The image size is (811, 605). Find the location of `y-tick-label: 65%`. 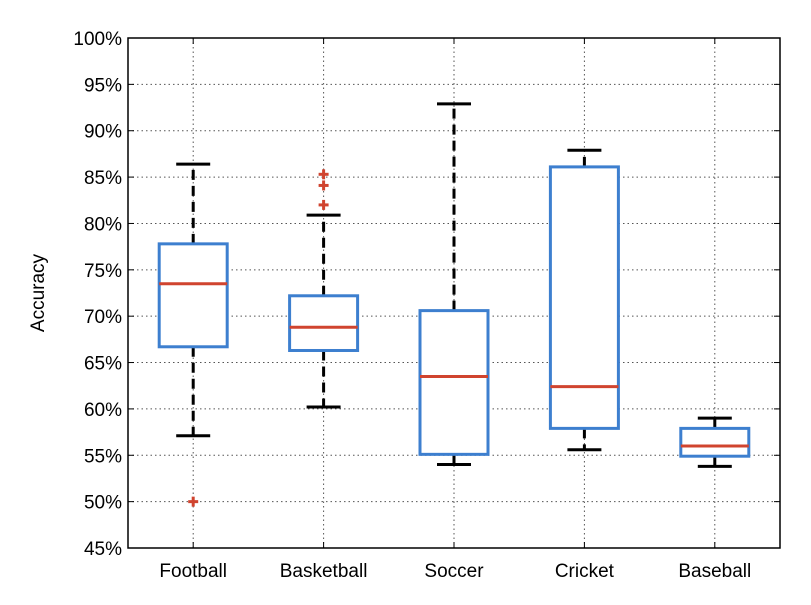

y-tick-label: 65% is located at coordinates (103, 364).